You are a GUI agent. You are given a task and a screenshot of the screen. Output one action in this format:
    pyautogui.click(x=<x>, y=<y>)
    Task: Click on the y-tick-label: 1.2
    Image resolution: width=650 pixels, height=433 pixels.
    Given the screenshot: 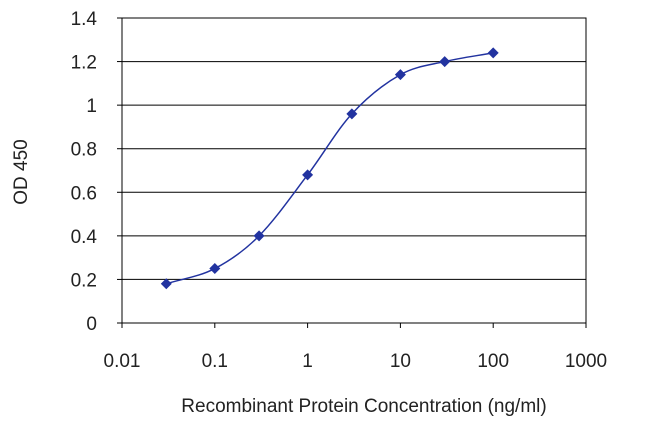 What is the action you would take?
    pyautogui.click(x=84, y=63)
    